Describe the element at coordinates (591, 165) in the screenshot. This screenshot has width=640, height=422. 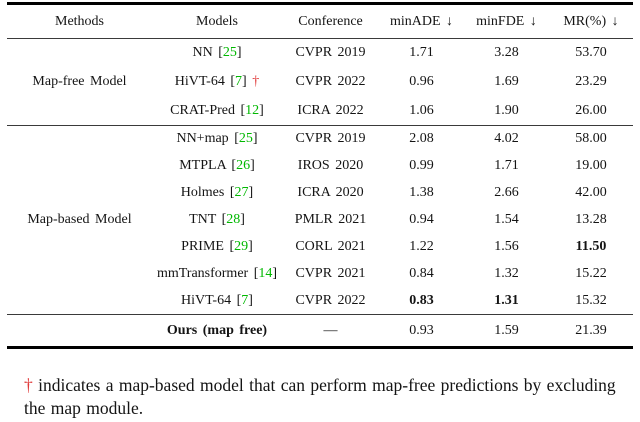
I see `cell-mr: 19.00` at that location.